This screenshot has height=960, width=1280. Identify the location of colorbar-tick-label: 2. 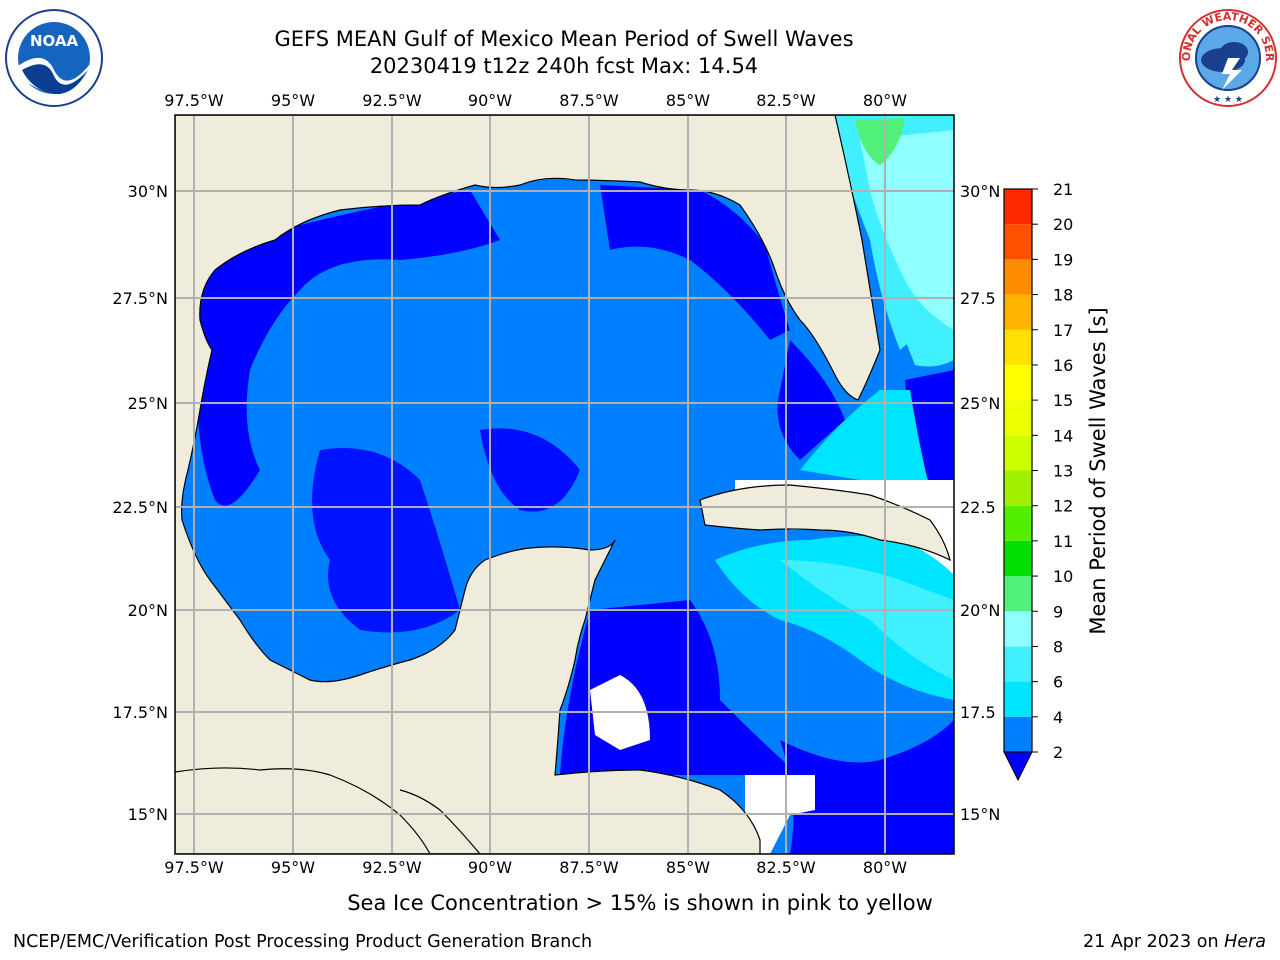
(1058, 752).